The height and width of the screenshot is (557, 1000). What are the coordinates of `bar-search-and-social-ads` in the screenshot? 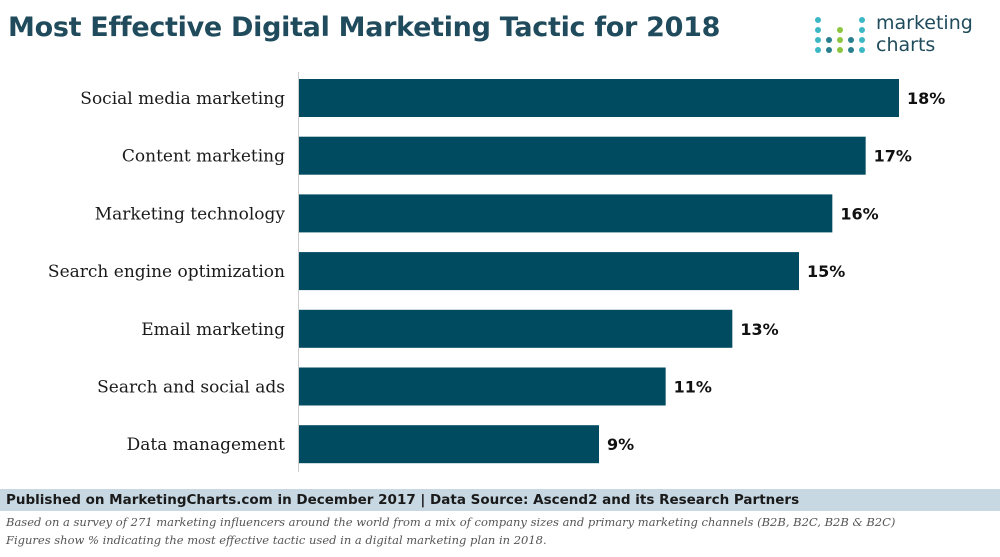 It's located at (482, 386).